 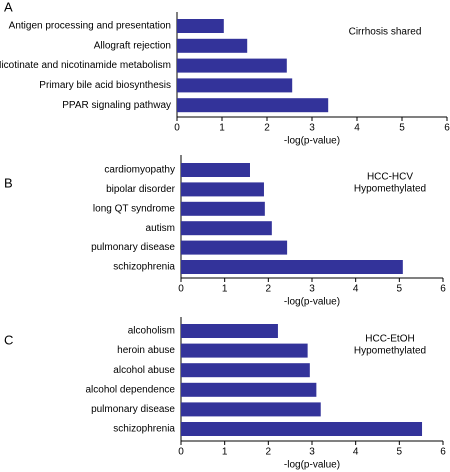 What do you see at coordinates (144, 370) in the screenshot?
I see `y-tick-label: alcohol abuse` at bounding box center [144, 370].